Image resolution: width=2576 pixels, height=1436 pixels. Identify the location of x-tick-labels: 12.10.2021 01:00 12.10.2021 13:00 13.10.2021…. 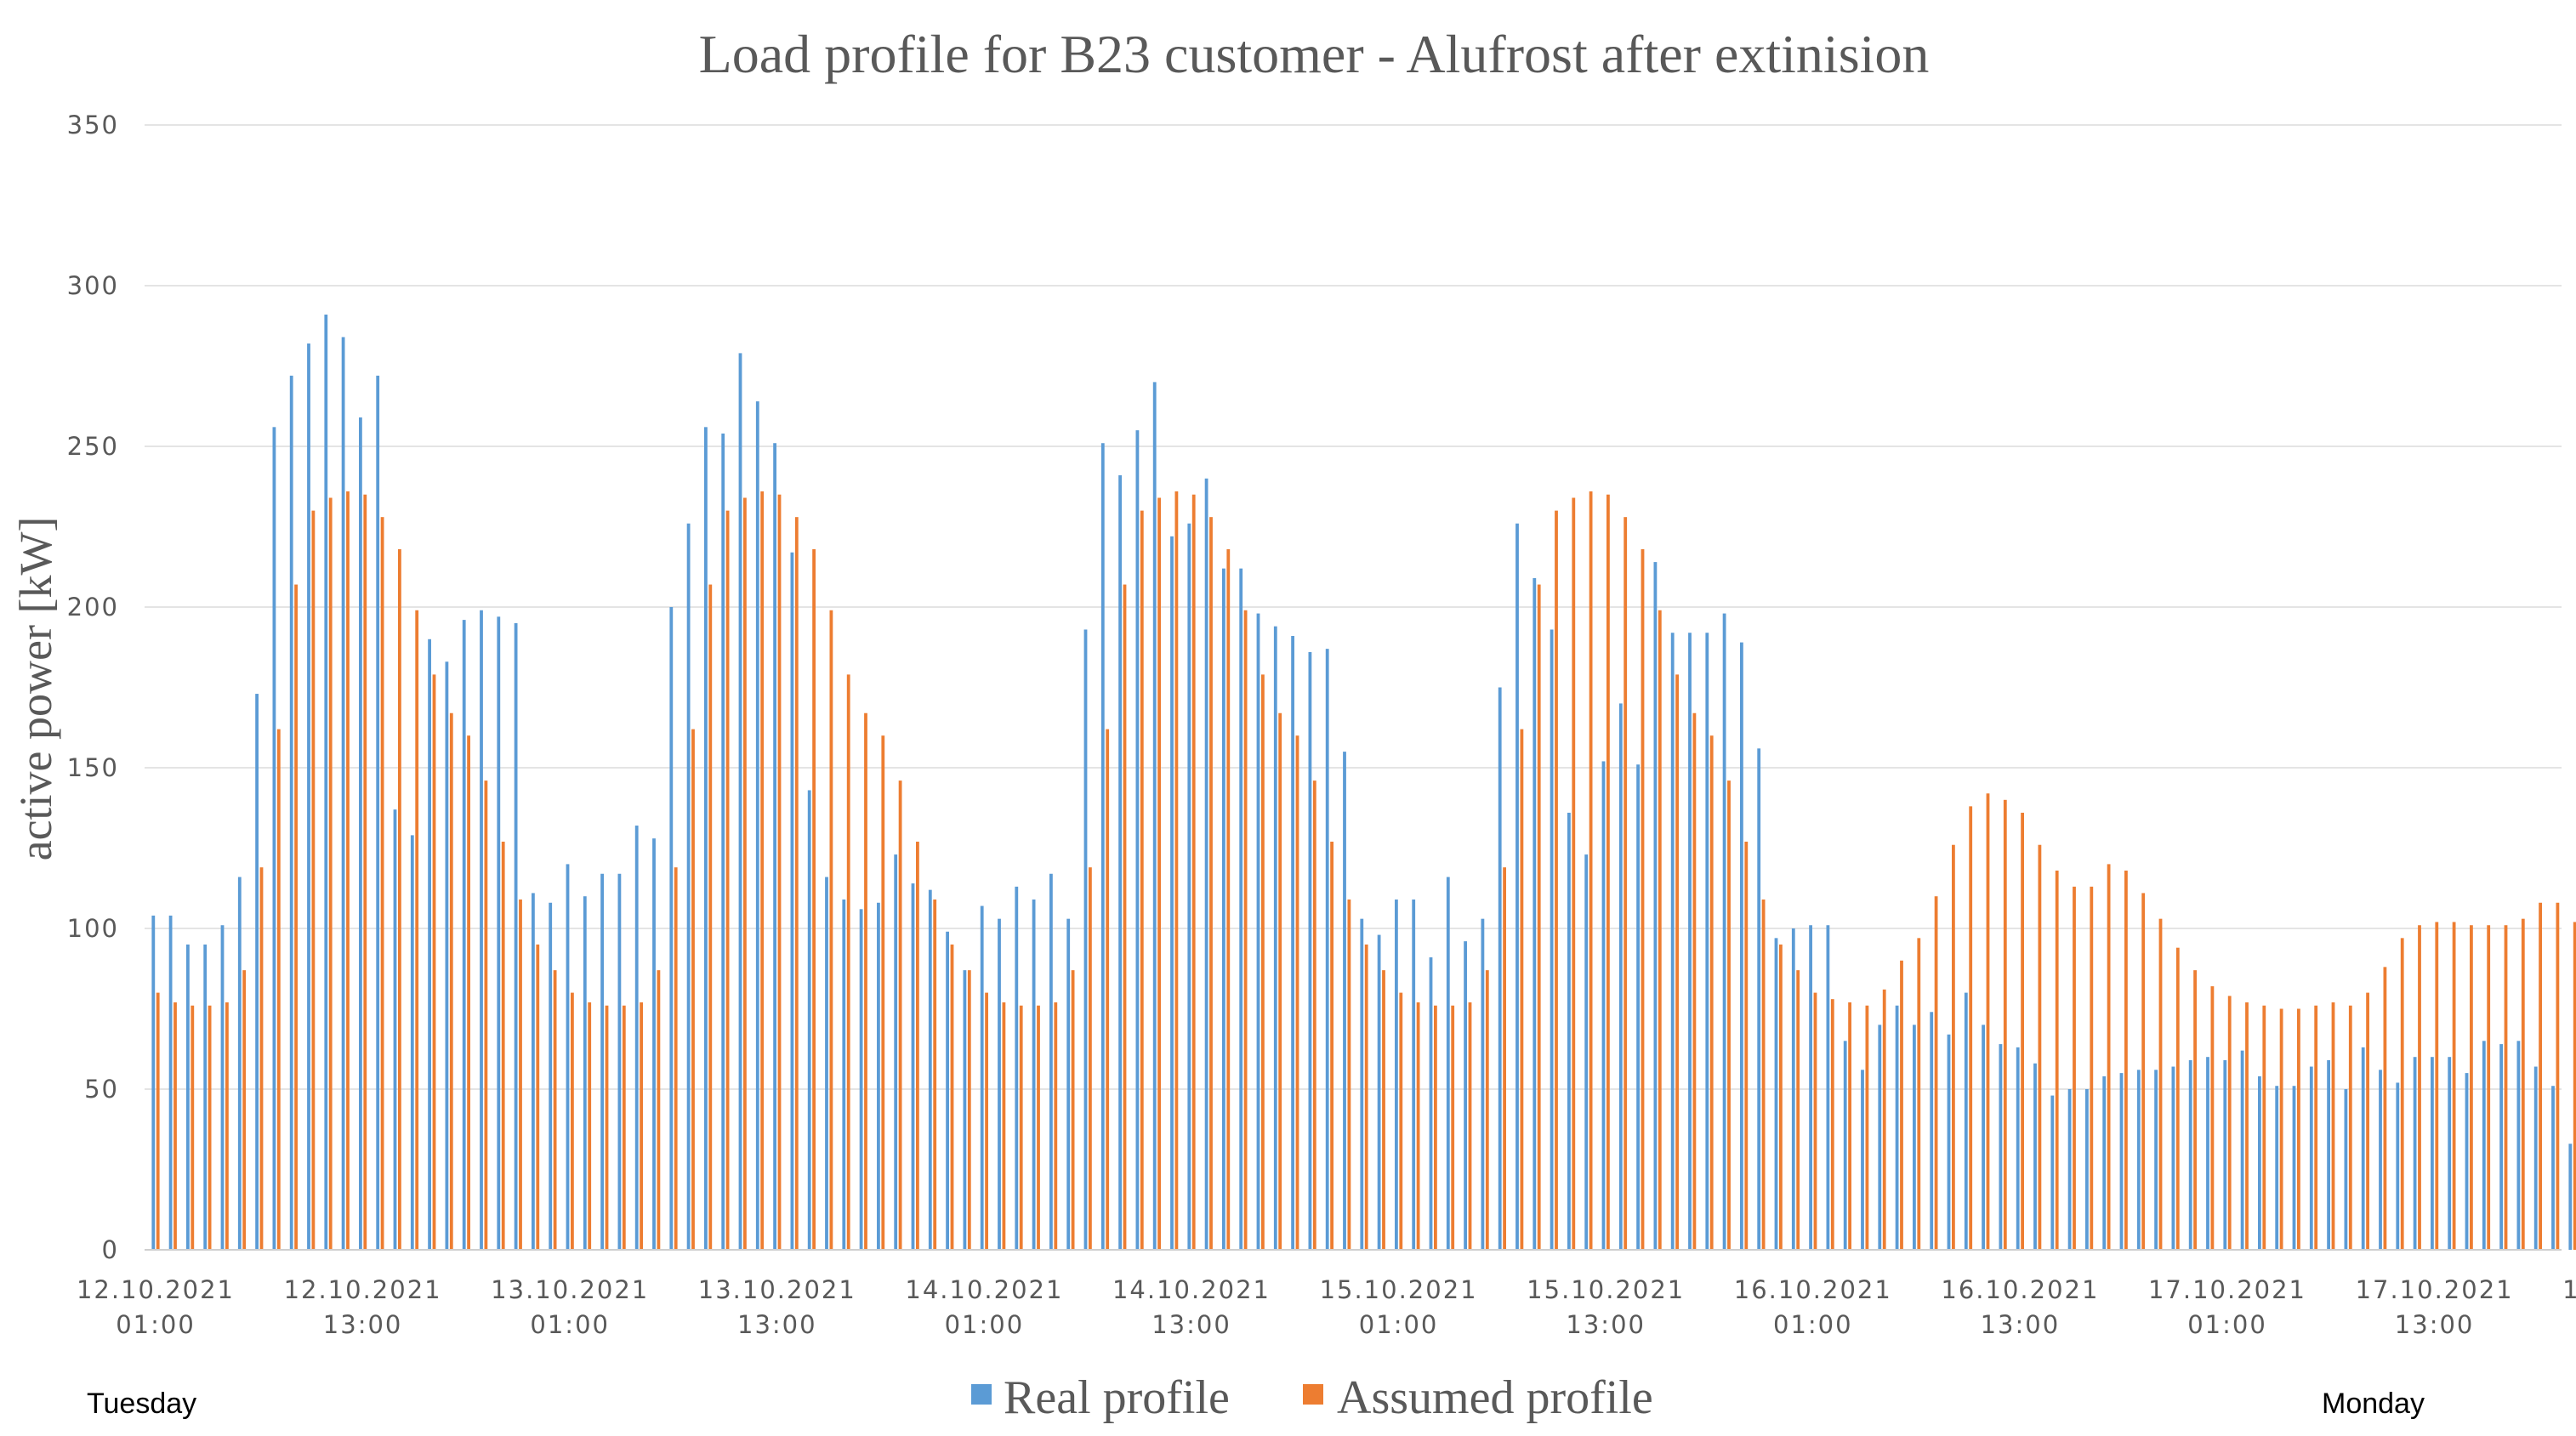
(1326, 1307).